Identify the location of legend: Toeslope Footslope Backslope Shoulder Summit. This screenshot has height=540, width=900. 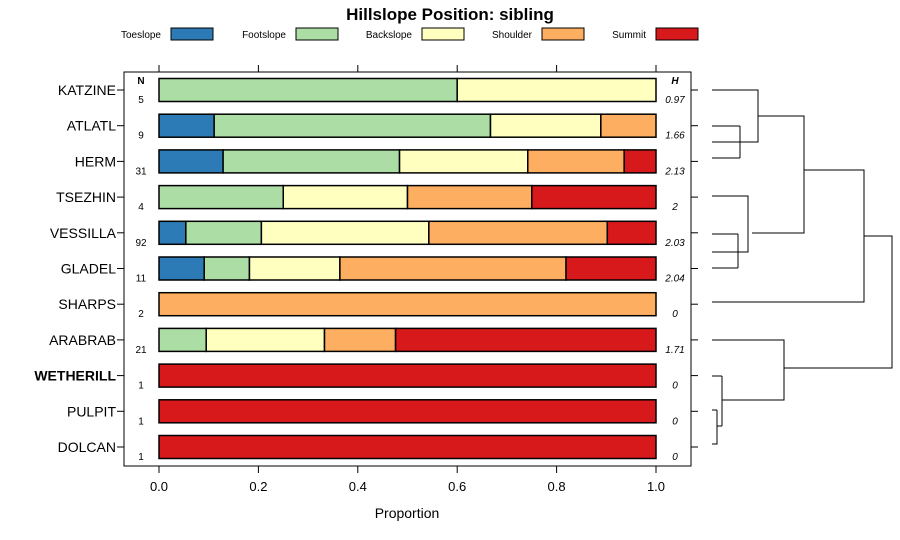
(410, 34).